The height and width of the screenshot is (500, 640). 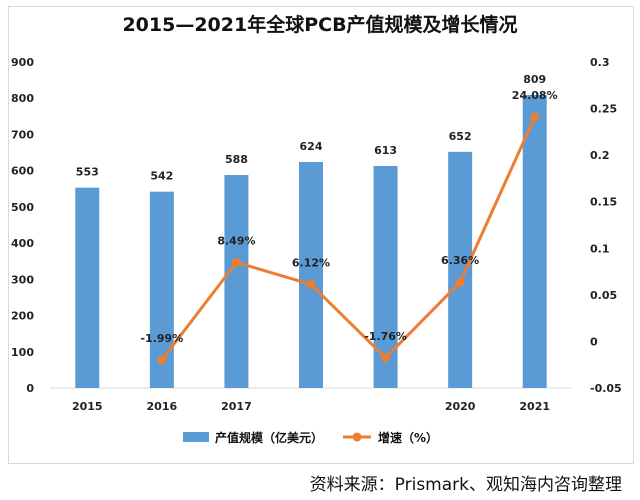 What do you see at coordinates (87, 406) in the screenshot?
I see `x-tick-label: 2015` at bounding box center [87, 406].